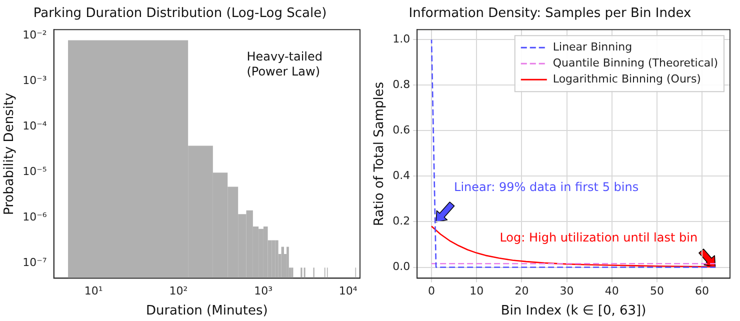  What do you see at coordinates (702, 291) in the screenshot?
I see `x-tick-label: 60` at bounding box center [702, 291].